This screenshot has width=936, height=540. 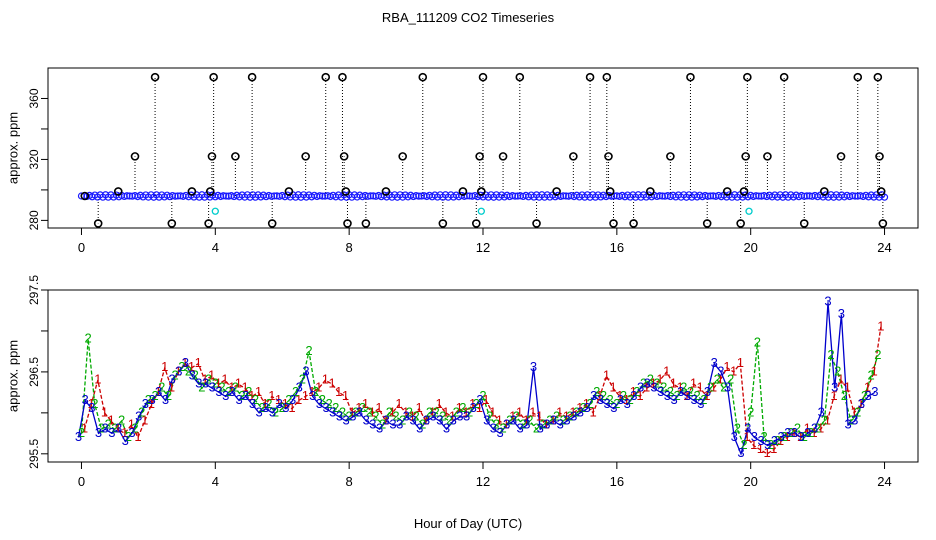 What do you see at coordinates (617, 481) in the screenshot?
I see `x-tick-label: 16` at bounding box center [617, 481].